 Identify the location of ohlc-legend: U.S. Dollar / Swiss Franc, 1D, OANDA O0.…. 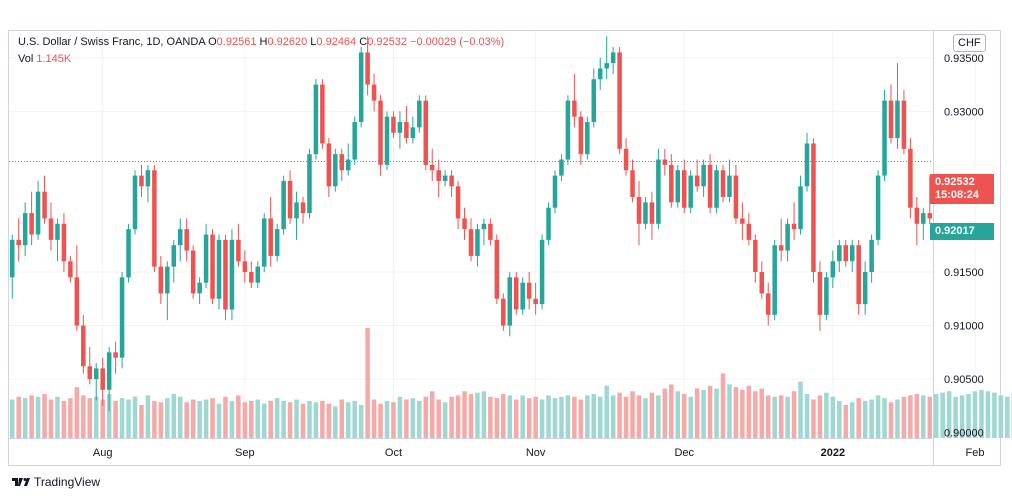
(261, 42).